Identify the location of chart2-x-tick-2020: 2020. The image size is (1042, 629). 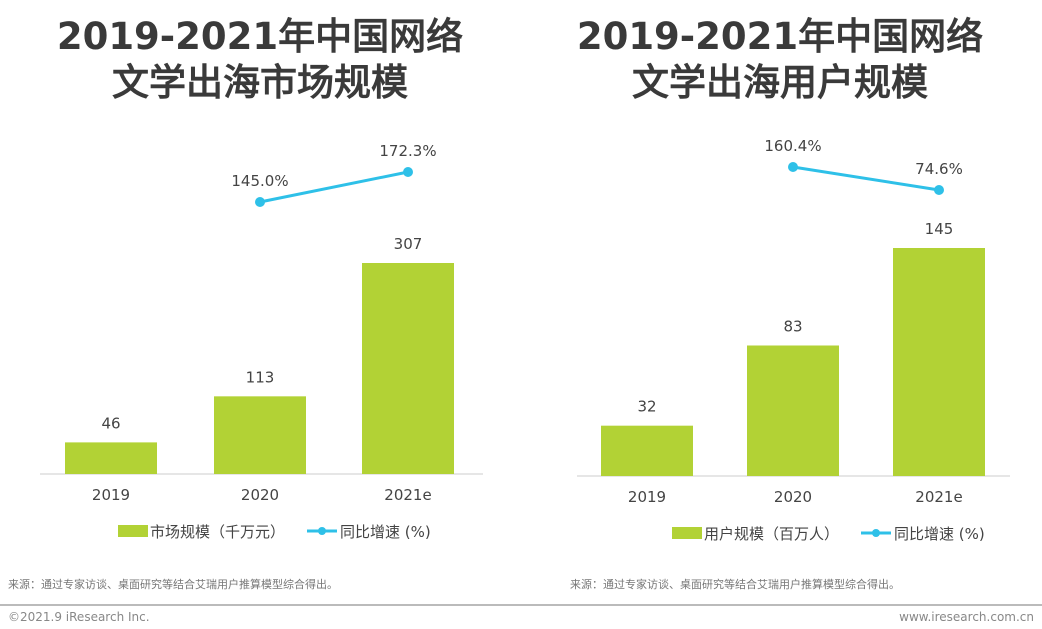
(793, 497).